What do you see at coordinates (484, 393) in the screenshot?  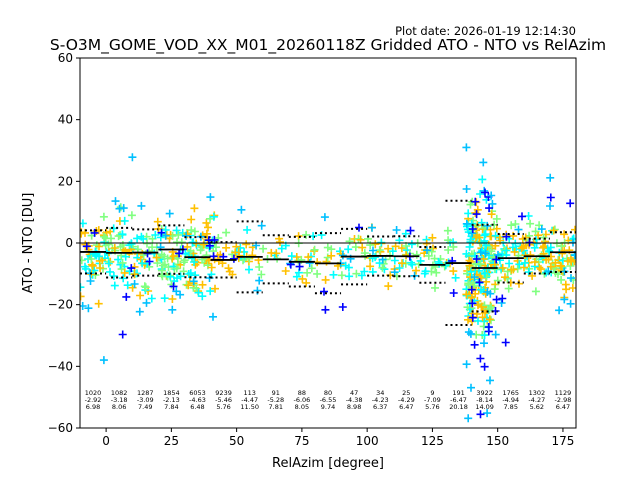 I see `bin-stat-count: 3922` at bounding box center [484, 393].